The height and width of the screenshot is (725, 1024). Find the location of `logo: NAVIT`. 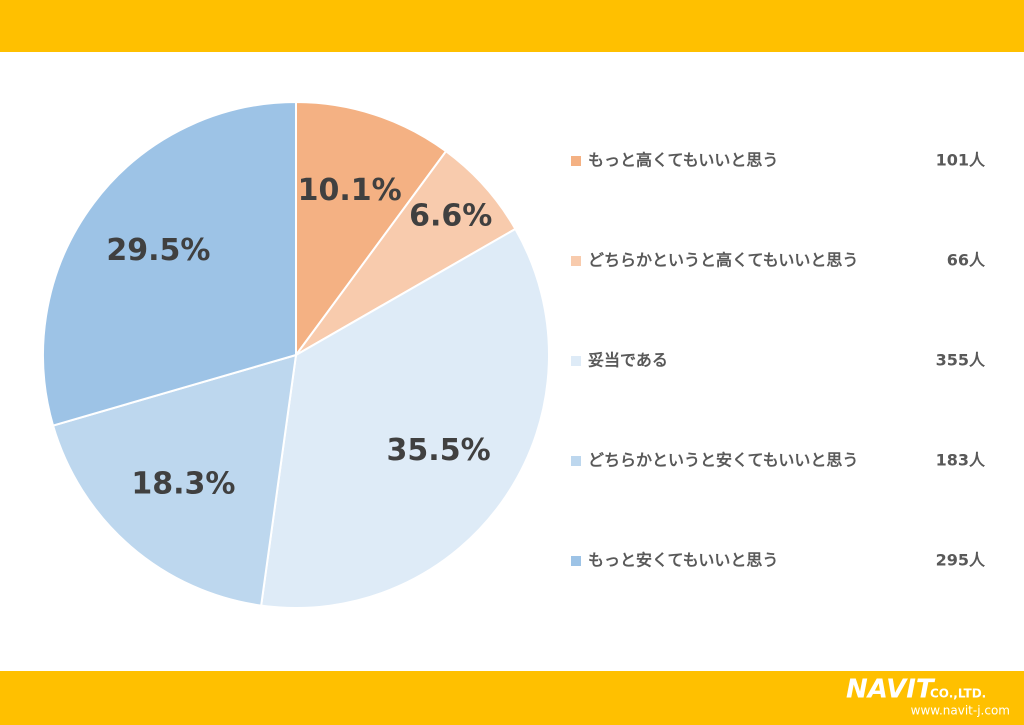

logo: NAVIT is located at coordinates (891, 690).